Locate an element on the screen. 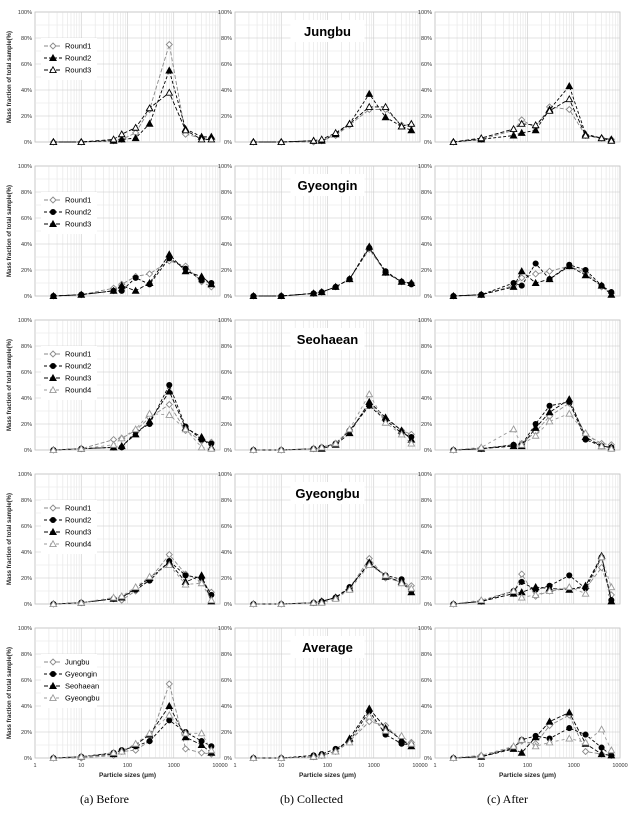 The height and width of the screenshot is (813, 643). legend-label: Round3 is located at coordinates (78, 532).